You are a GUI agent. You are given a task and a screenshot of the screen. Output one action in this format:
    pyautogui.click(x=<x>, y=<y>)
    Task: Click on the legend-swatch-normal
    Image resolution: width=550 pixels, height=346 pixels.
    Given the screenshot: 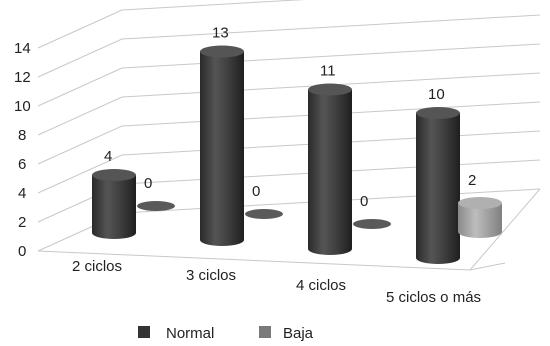 What is the action you would take?
    pyautogui.click(x=144, y=332)
    